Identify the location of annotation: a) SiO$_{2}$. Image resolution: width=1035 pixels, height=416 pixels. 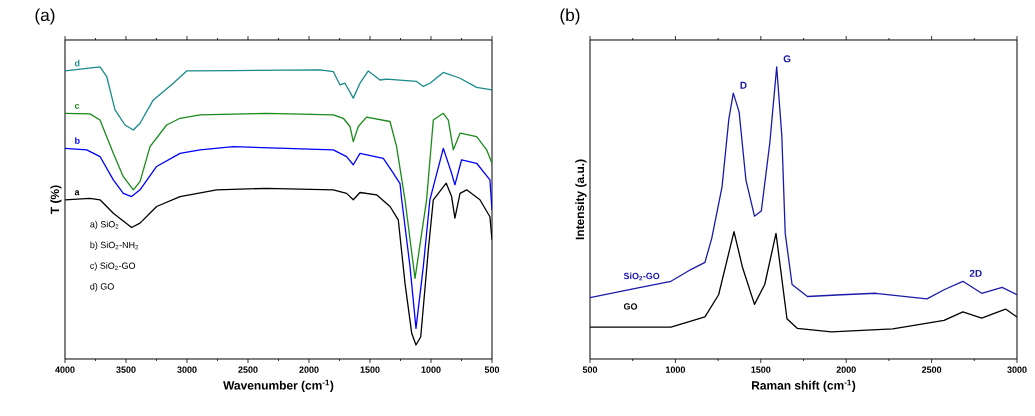
(104, 225).